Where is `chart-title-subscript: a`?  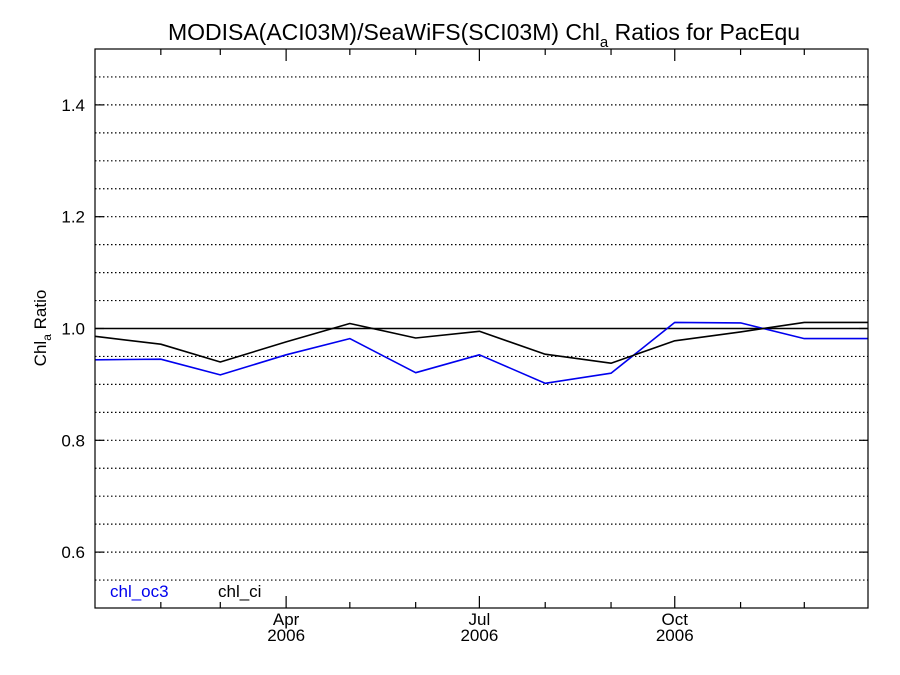 chart-title-subscript: a is located at coordinates (604, 42).